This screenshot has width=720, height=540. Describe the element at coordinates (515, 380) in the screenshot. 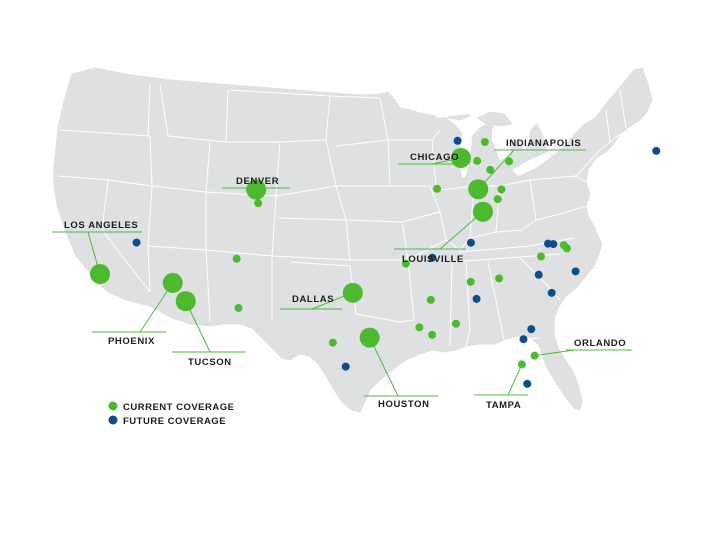

I see `tampa-leader` at that location.